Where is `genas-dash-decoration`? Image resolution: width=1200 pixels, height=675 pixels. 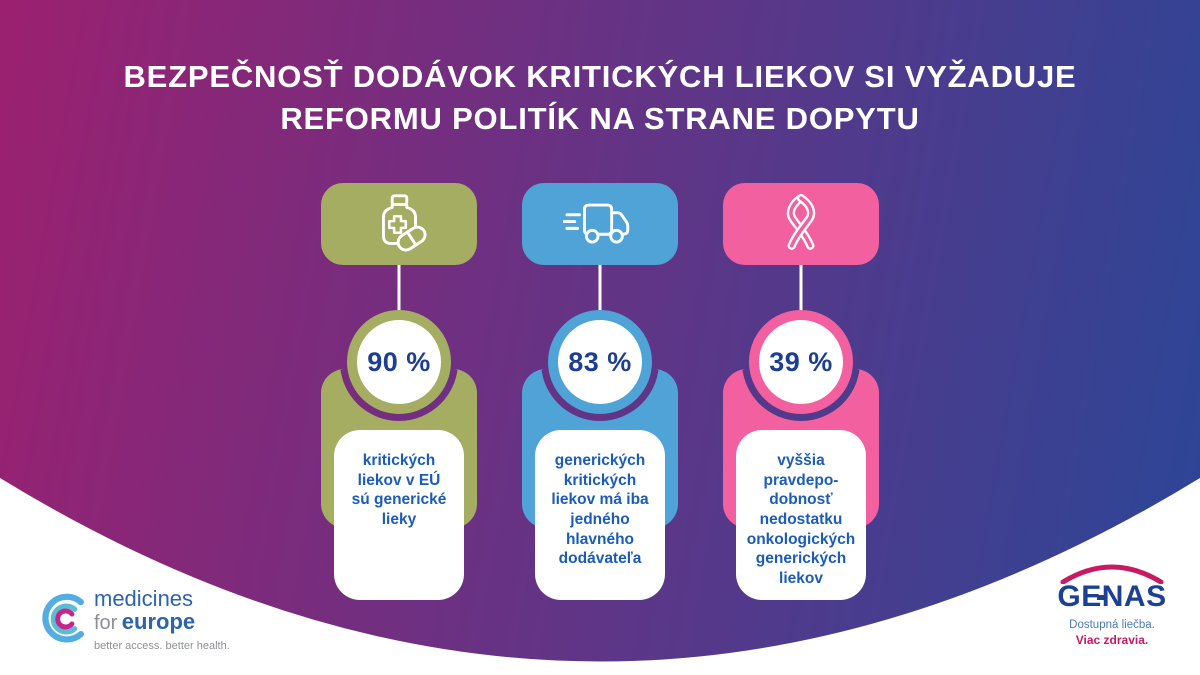
genas-dash-decoration is located at coordinates (1102, 597).